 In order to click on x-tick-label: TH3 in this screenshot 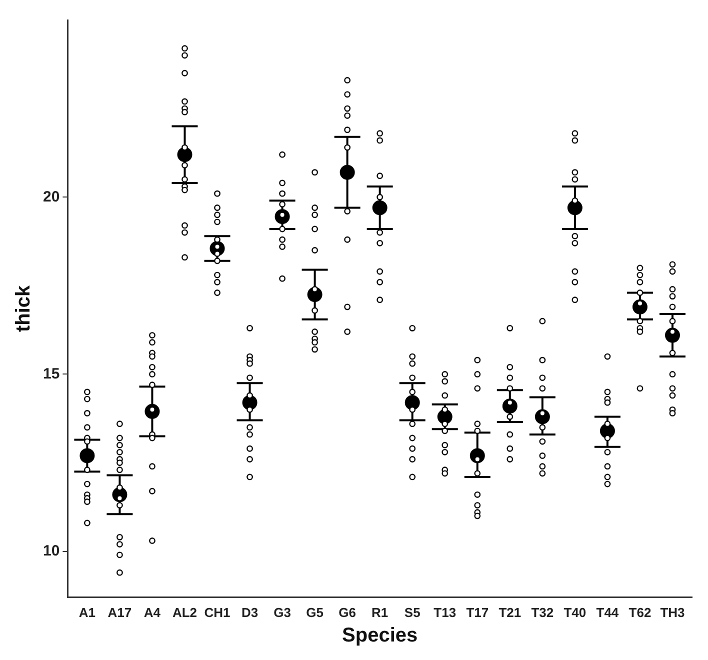, I will do `click(672, 612)`.